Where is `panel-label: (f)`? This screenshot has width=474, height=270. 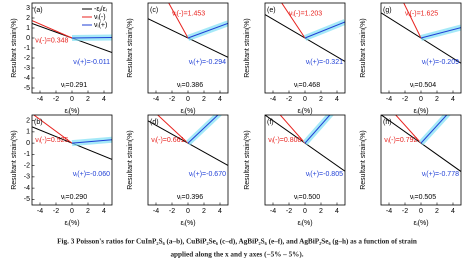
panel-label: (f) is located at coordinates (270, 122).